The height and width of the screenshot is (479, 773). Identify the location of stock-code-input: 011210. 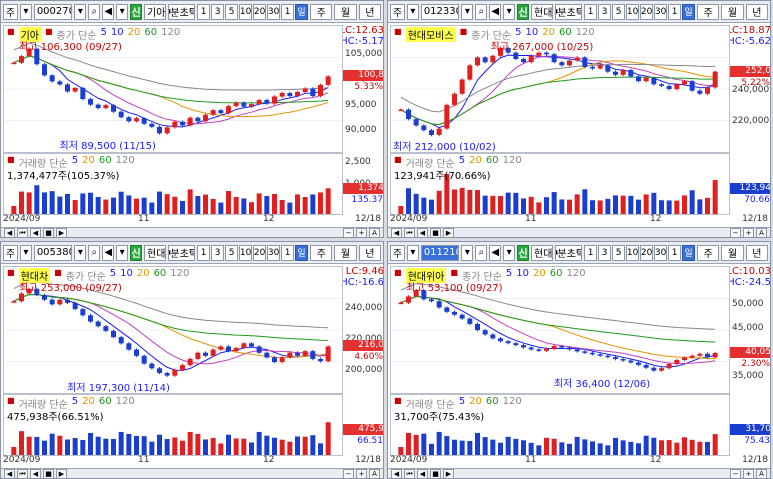
(440, 252).